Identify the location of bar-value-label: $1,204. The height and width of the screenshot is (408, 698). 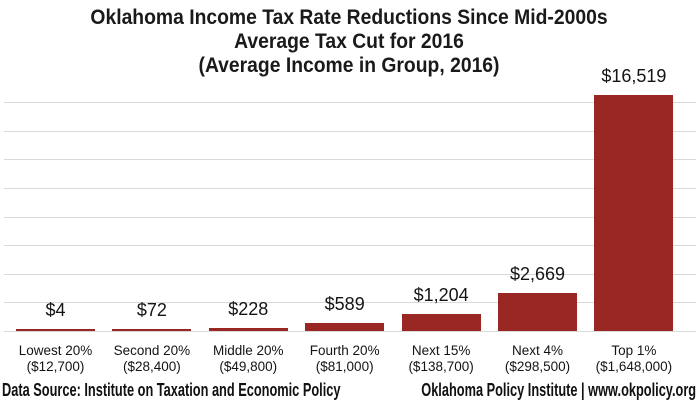
(441, 294).